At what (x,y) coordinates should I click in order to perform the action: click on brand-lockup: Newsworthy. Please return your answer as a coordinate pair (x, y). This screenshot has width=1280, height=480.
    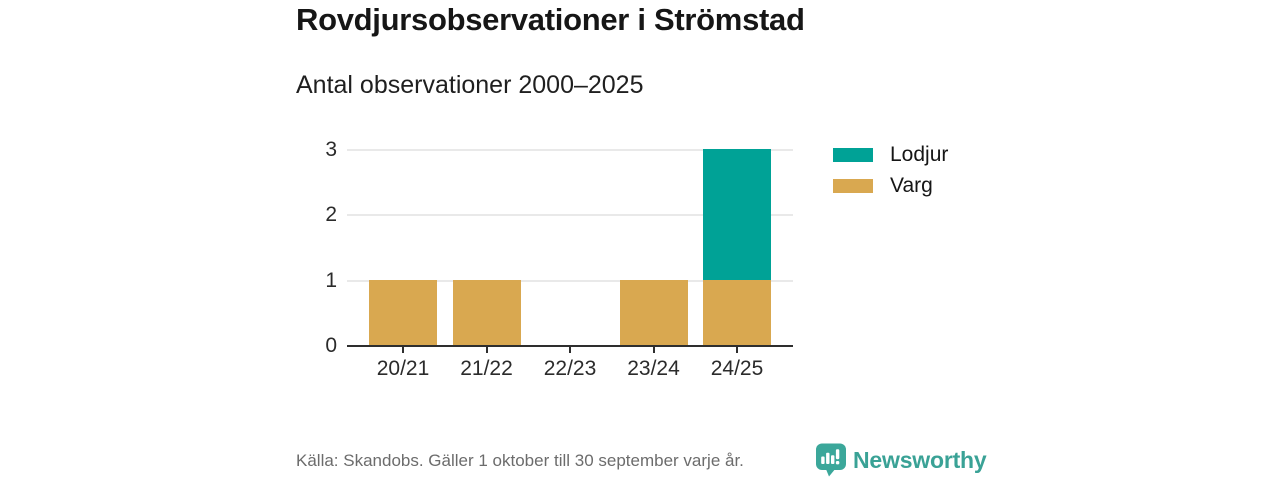
    Looking at the image, I should click on (901, 460).